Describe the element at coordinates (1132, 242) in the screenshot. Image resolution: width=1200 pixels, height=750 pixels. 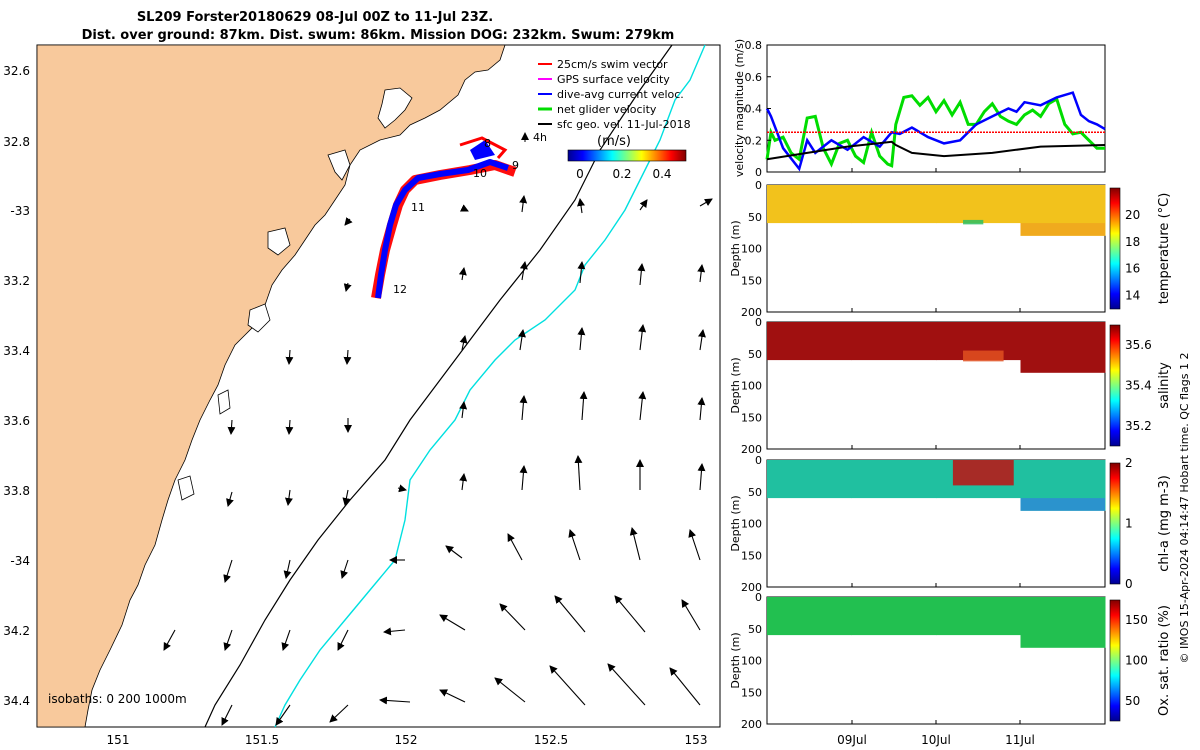
I see `colorbar-tick: 18` at that location.